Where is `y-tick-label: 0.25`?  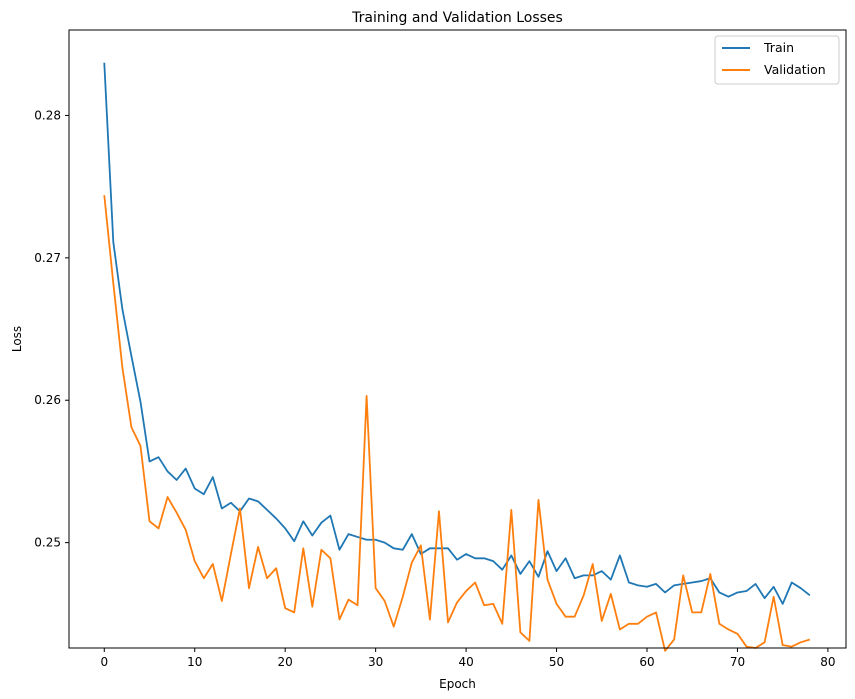
y-tick-label: 0.25 is located at coordinates (47, 543).